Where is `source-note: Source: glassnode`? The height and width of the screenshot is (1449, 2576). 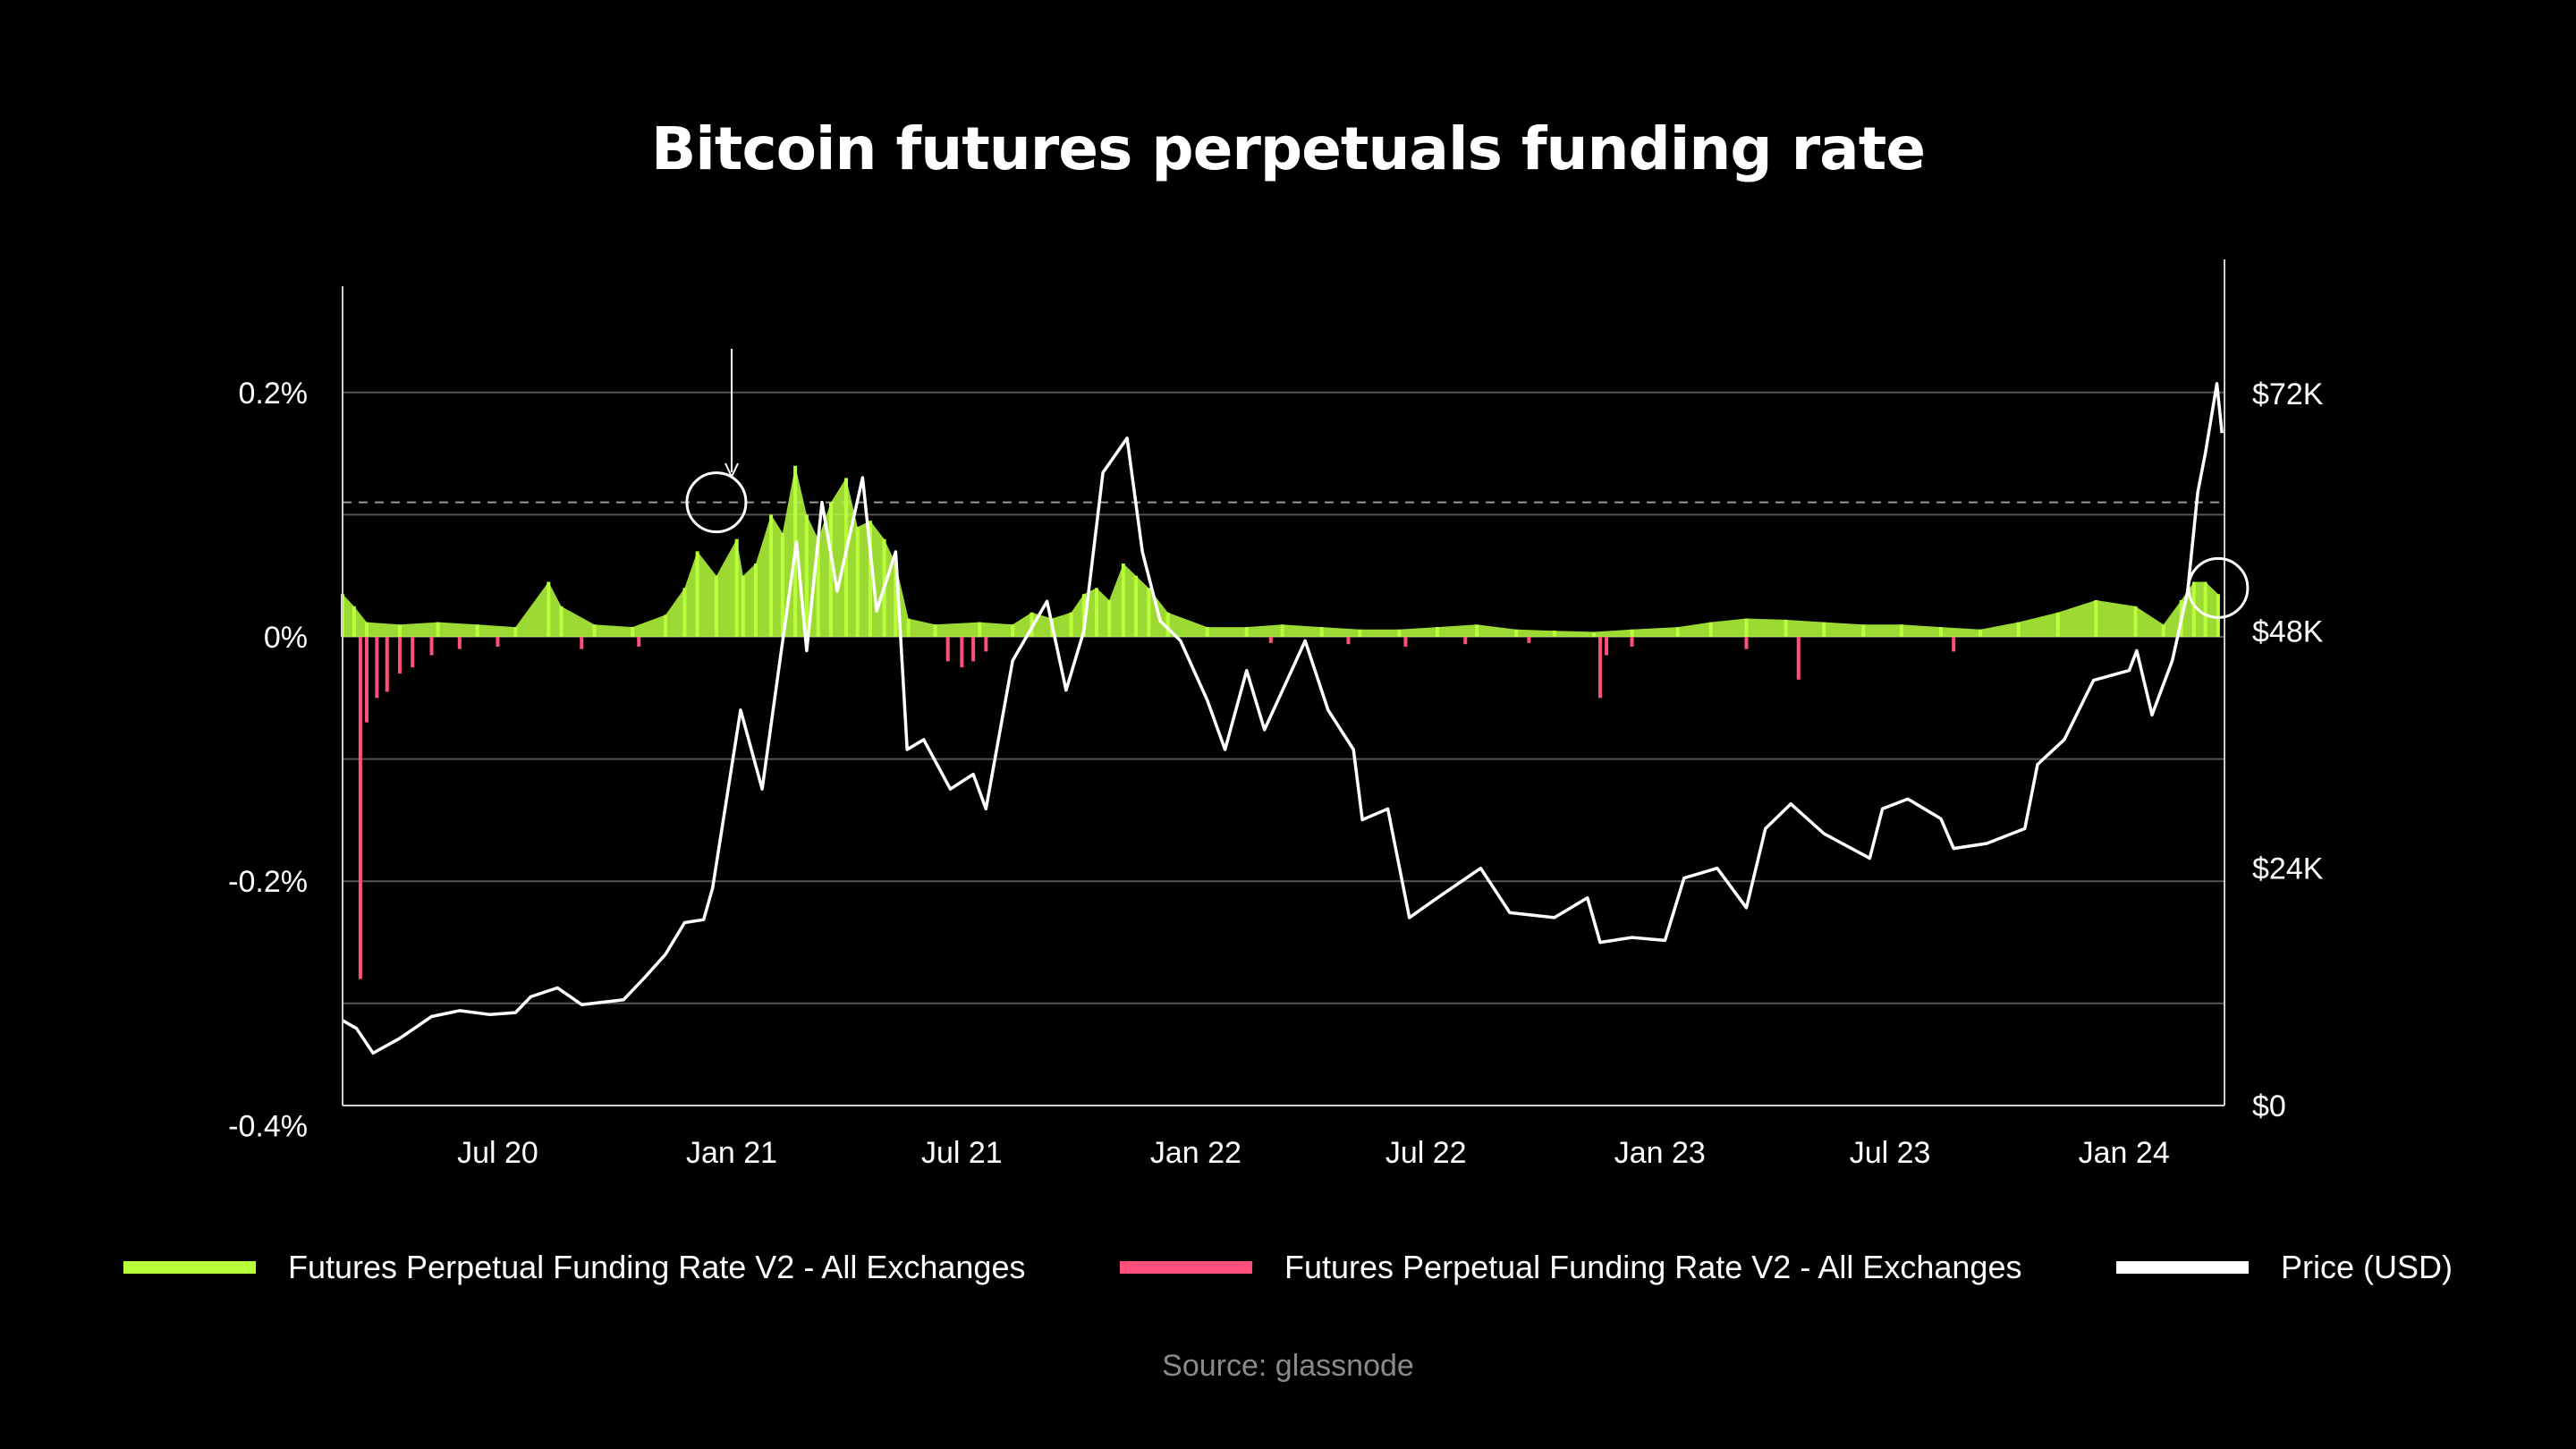 source-note: Source: glassnode is located at coordinates (1288, 1366).